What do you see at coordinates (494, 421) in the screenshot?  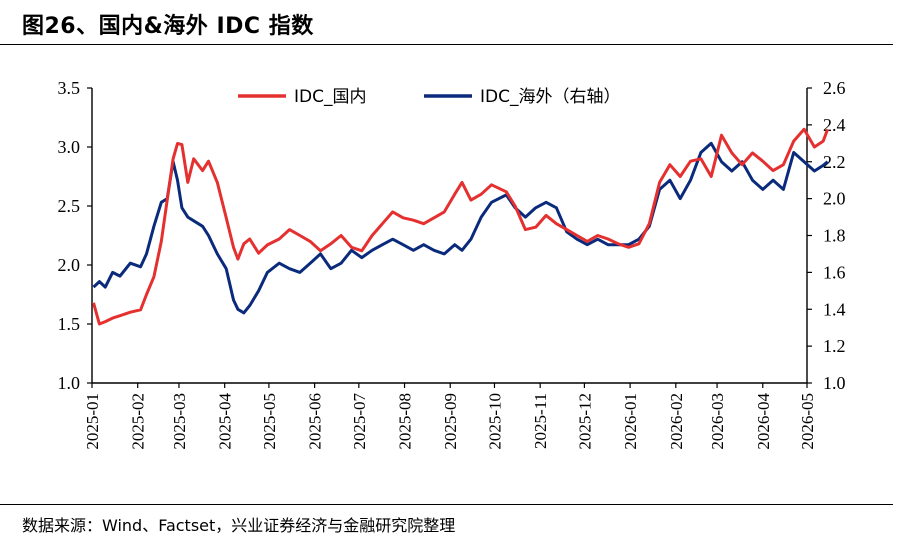 I see `x-tick-label: 2025-10` at bounding box center [494, 421].